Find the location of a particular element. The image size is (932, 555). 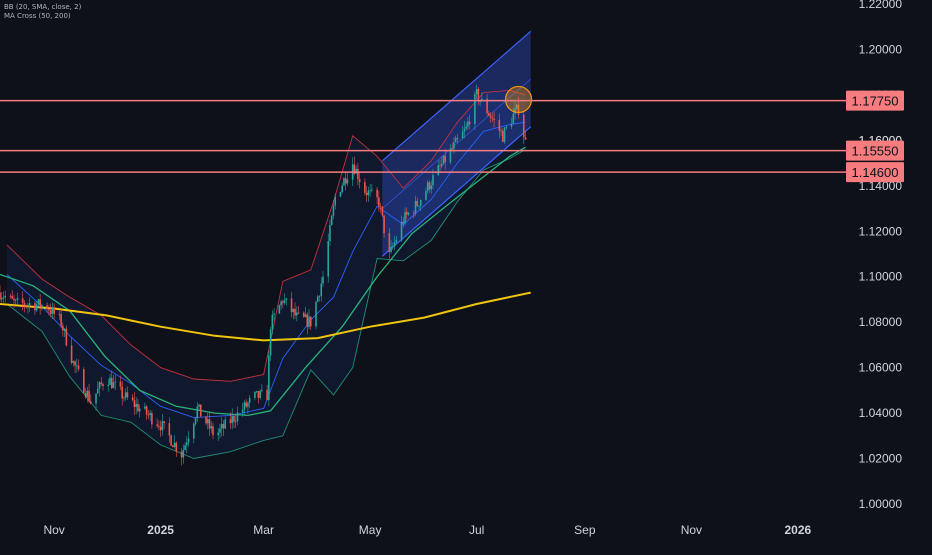

level-label-box is located at coordinates (875, 100).